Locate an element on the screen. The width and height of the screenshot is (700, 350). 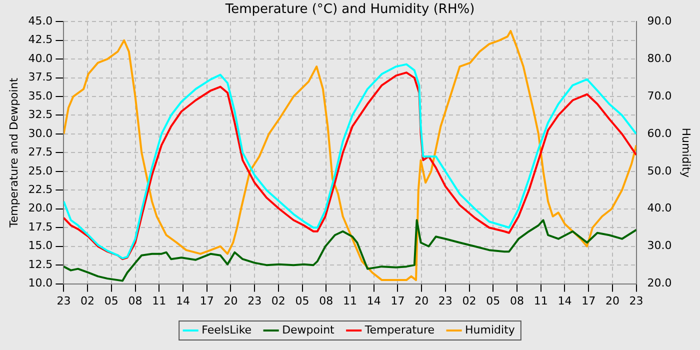
y-tick-label: 37.5 is located at coordinates (40, 77).